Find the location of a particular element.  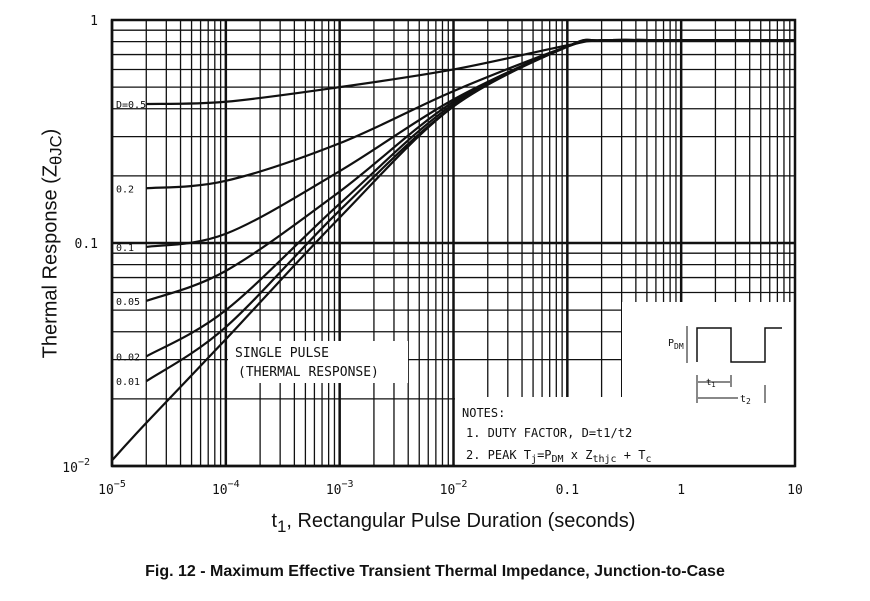

notes-heading: NOTES: is located at coordinates (483, 413).